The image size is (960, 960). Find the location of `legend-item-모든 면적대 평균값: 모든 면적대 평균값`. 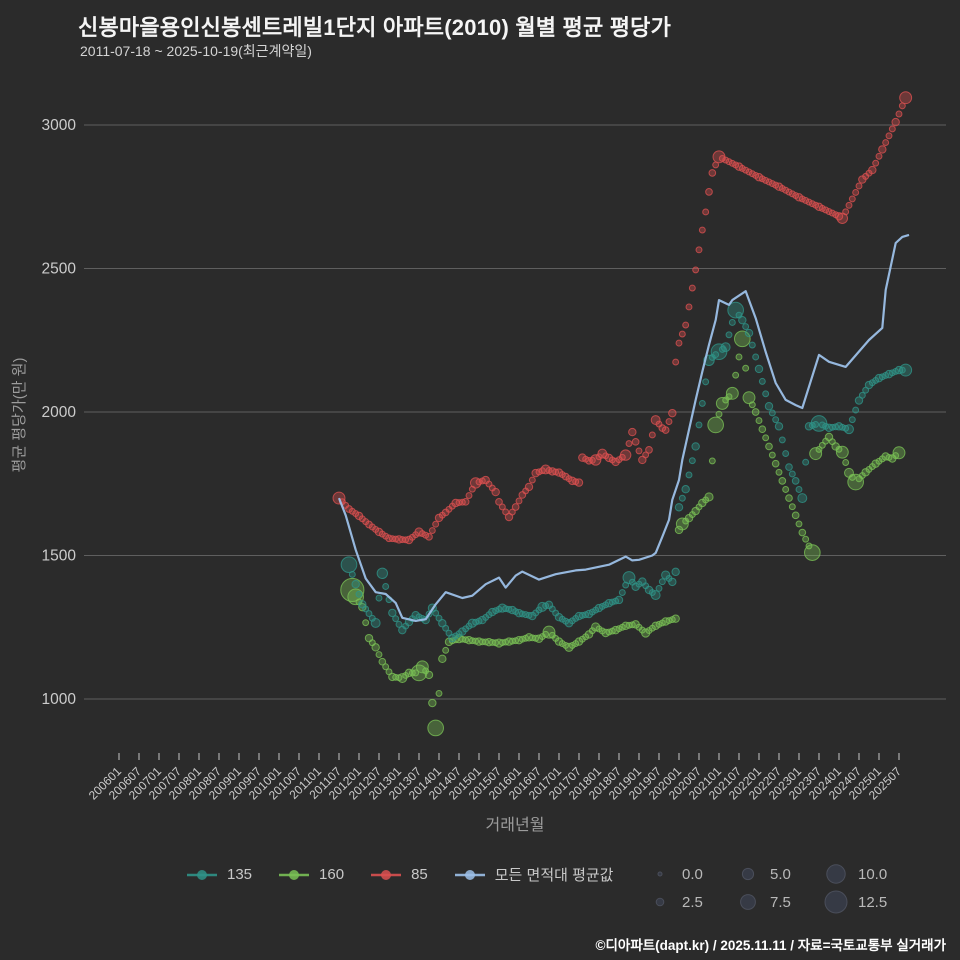

legend-item-모든 면적대 평균값: 모든 면적대 평균값 is located at coordinates (534, 874).